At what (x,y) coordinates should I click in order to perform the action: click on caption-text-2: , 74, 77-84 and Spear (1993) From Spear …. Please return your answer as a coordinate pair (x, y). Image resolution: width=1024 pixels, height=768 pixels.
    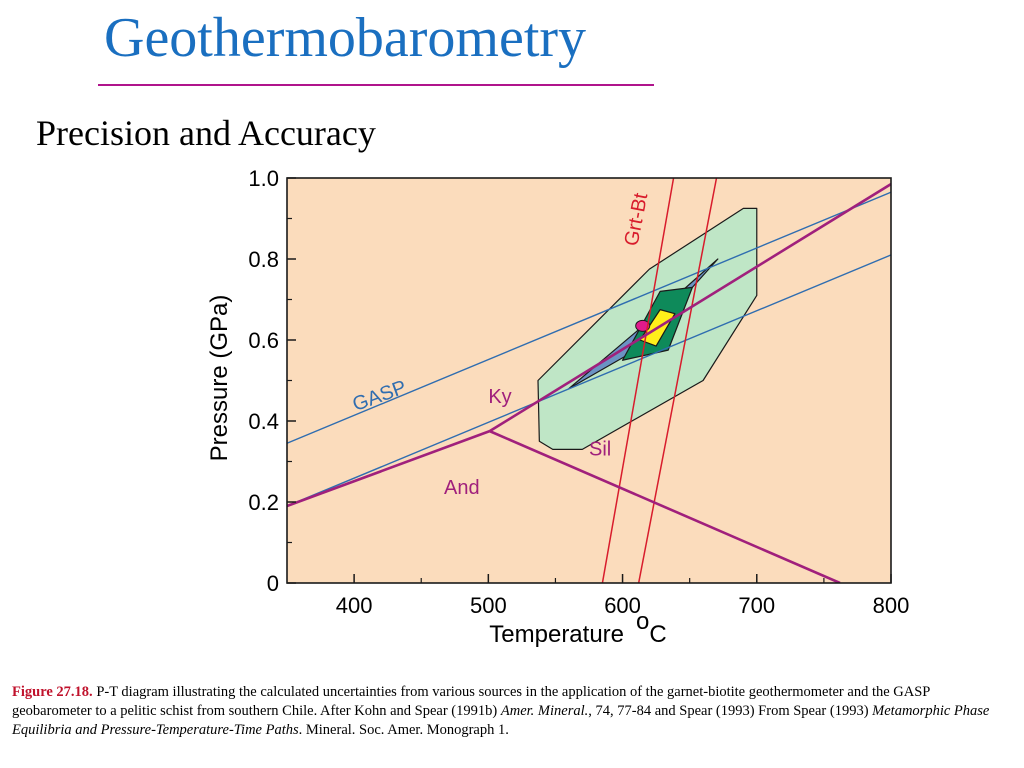
    Looking at the image, I should click on (730, 711).